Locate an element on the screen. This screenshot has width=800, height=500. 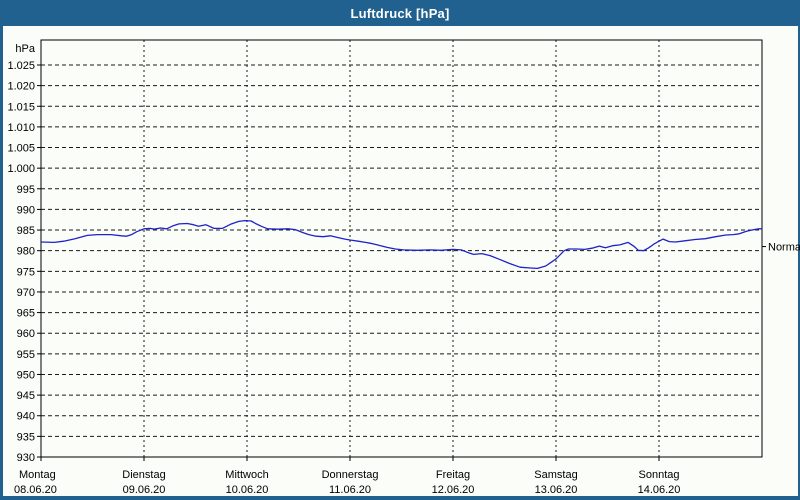
y-tick-label: 975 is located at coordinates (26, 272).